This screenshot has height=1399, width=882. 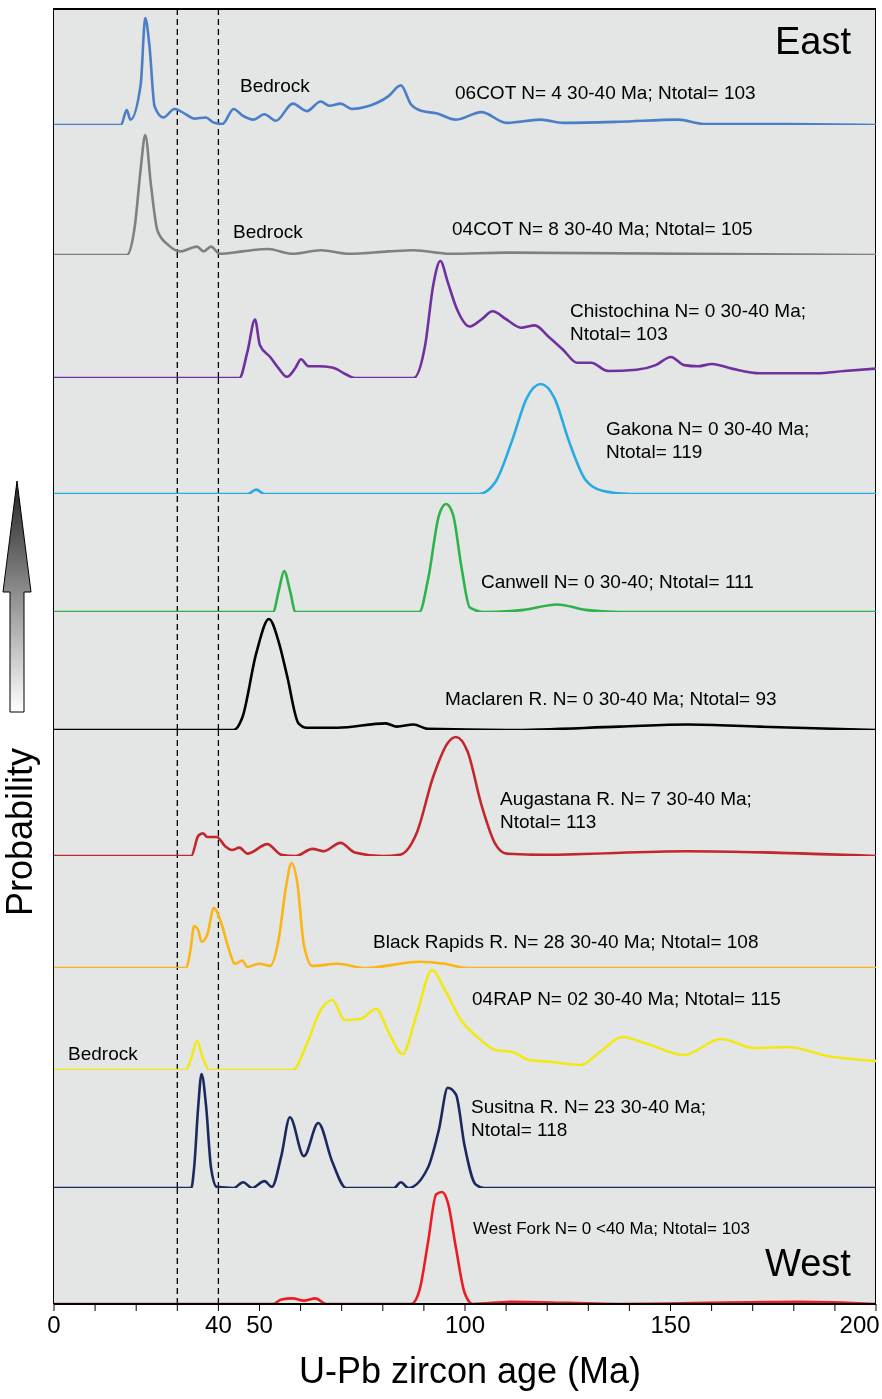 I want to click on series-label: Susitna R. N= 23 30-40 Ma; Ntotal= 118, so click(x=589, y=1119).